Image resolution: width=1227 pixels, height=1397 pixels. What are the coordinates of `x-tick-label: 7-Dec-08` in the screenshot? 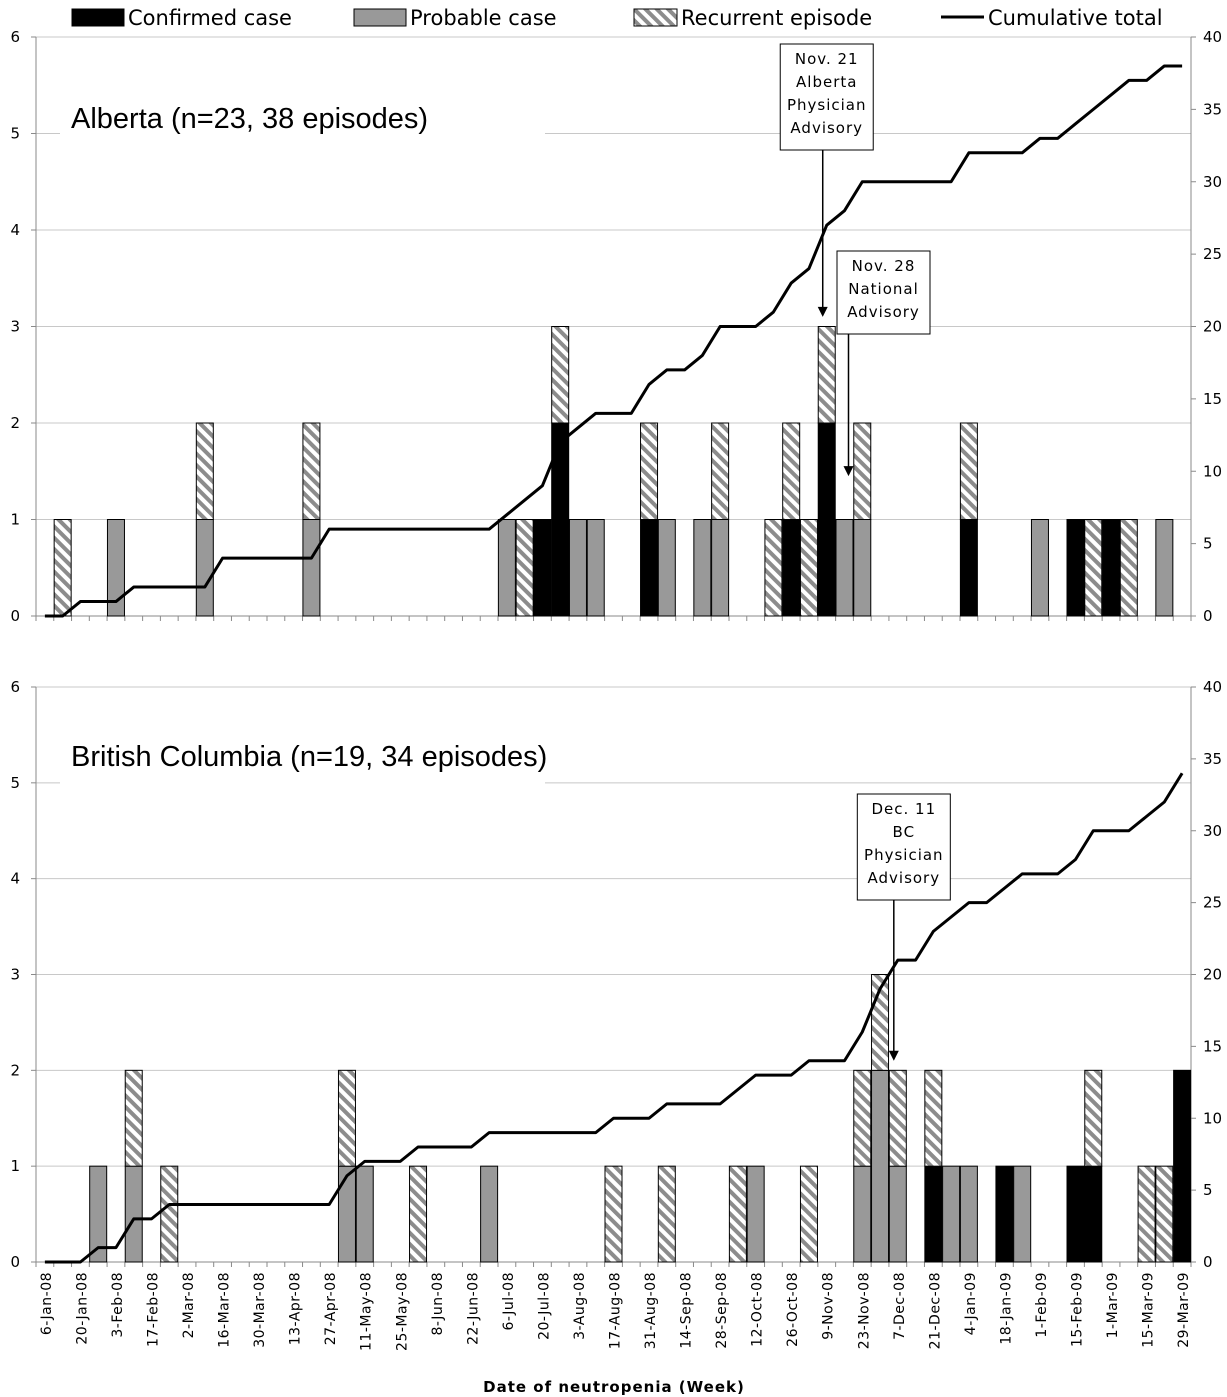 It's located at (900, 1306).